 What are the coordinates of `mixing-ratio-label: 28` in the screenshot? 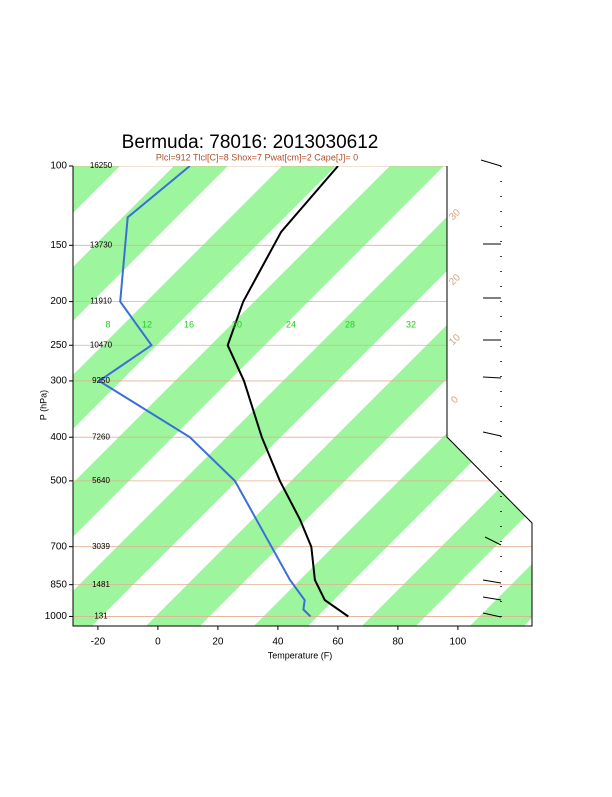 It's located at (350, 324).